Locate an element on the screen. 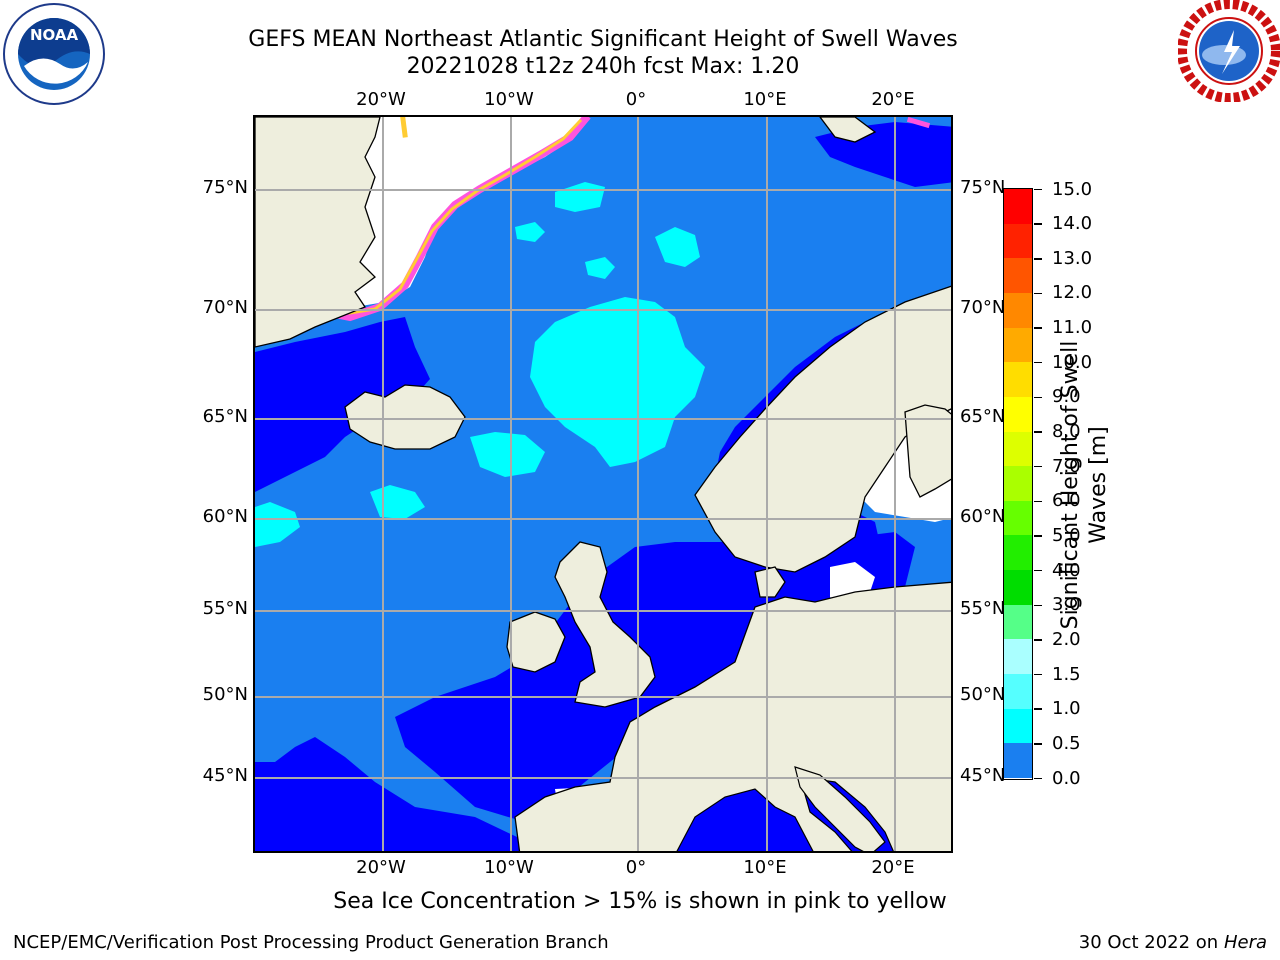  lat-label-left-55n: 55°N is located at coordinates (225, 608).